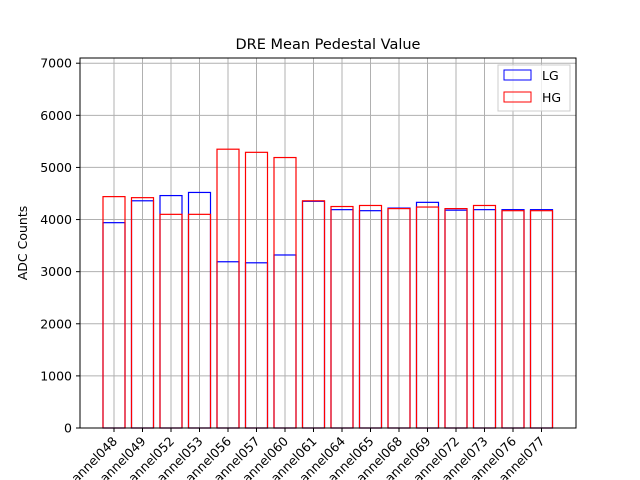 Image resolution: width=640 pixels, height=480 pixels. What do you see at coordinates (56, 375) in the screenshot?
I see `y-tick-label: 1000` at bounding box center [56, 375].